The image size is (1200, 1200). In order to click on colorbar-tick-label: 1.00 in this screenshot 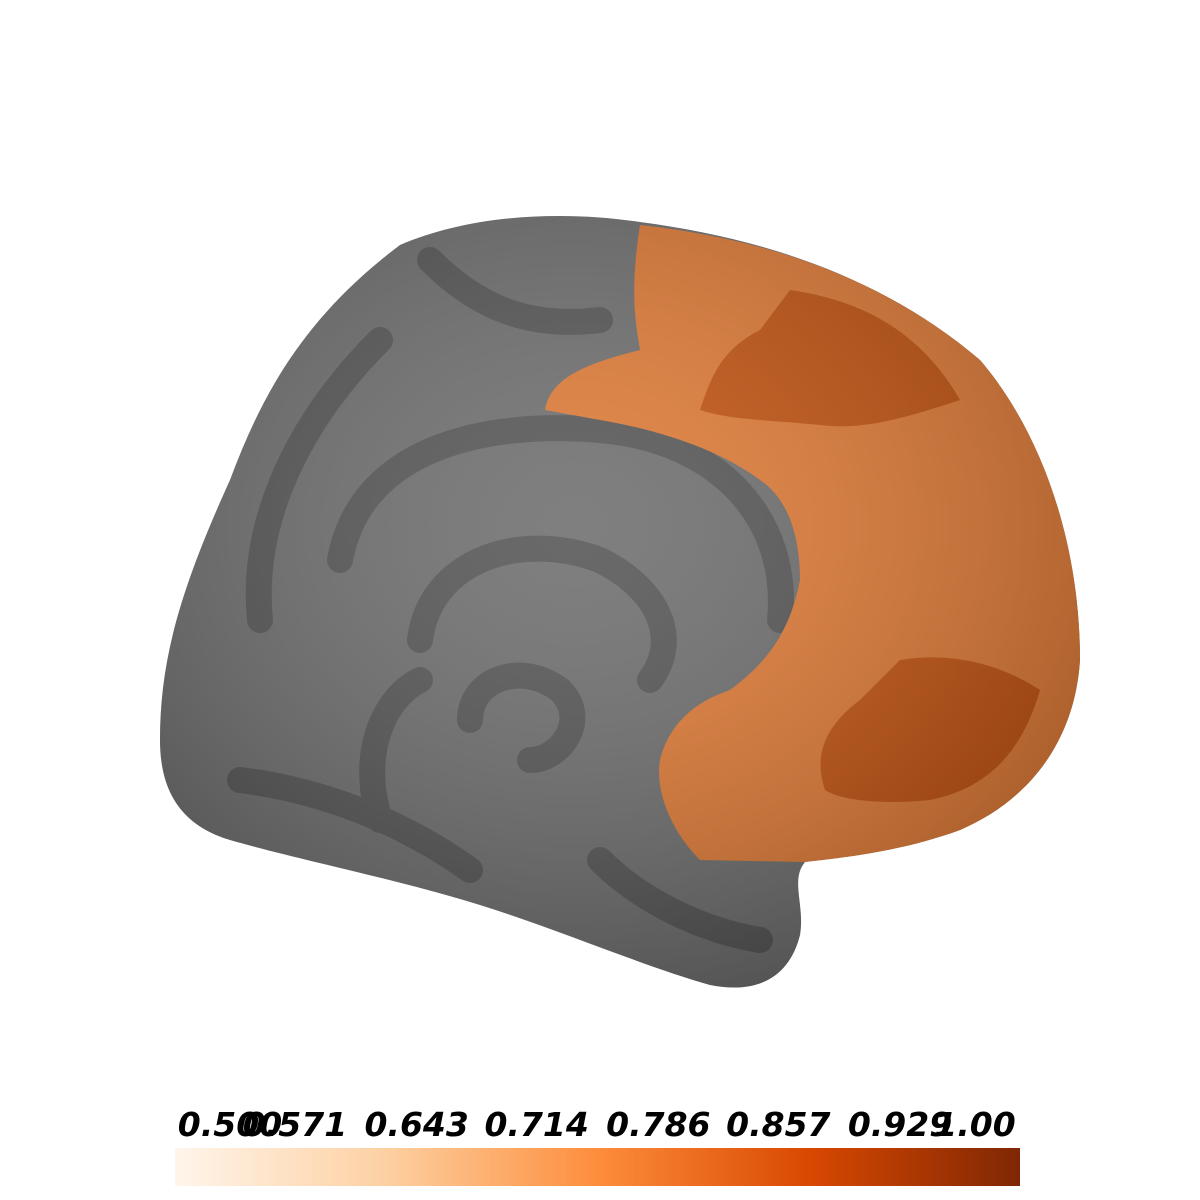, I will do `click(974, 1124)`.